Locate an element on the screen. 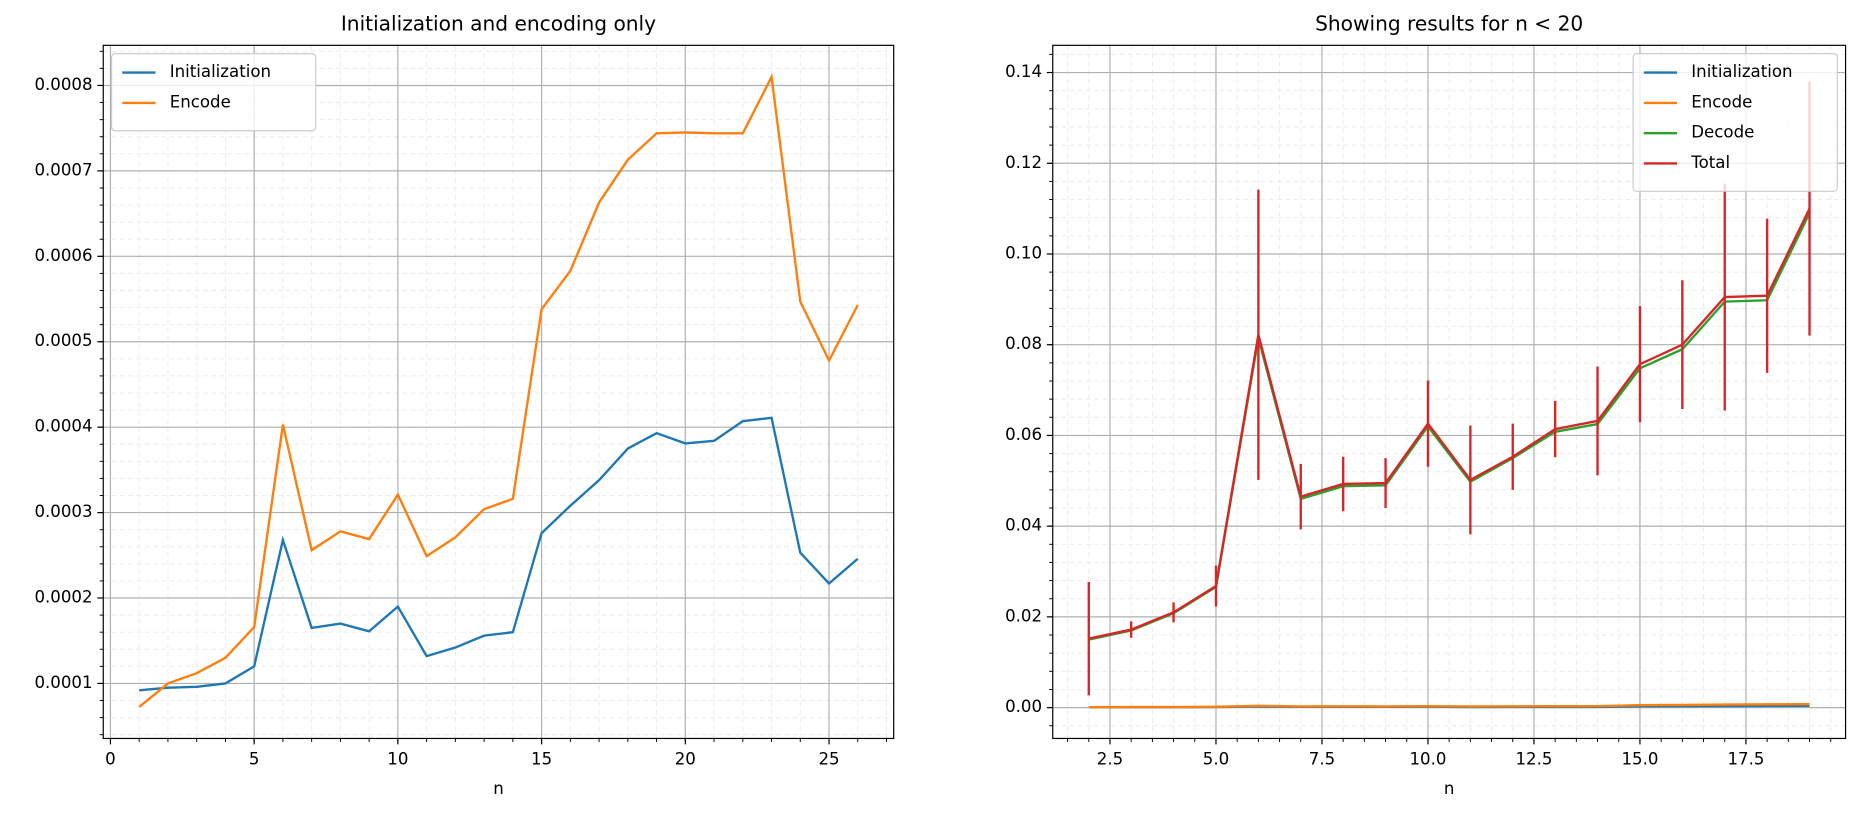 This screenshot has width=1861, height=817. y-tick-label: 0.10 is located at coordinates (1023, 252).